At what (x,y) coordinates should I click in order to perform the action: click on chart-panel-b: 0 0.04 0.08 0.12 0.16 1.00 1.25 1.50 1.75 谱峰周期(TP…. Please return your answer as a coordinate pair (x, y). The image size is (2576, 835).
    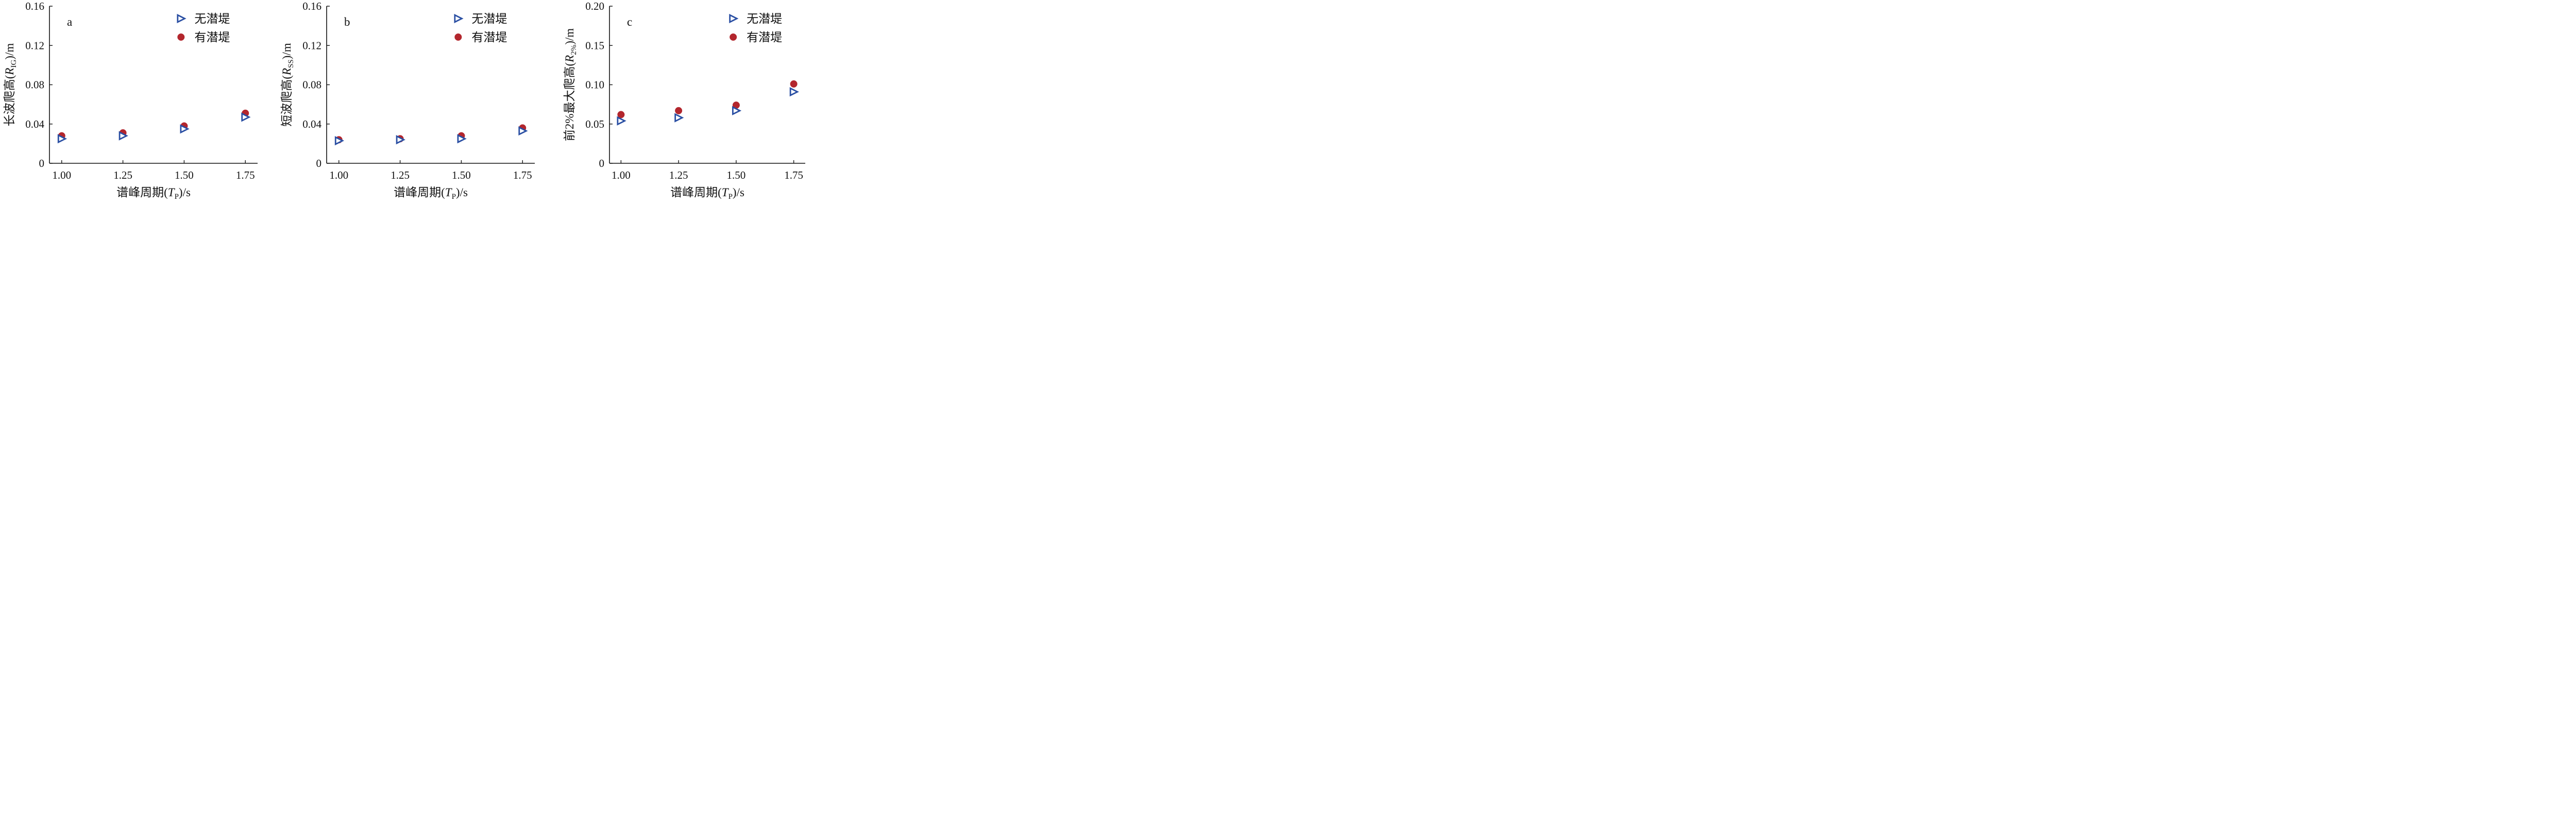
    Looking at the image, I should click on (407, 100).